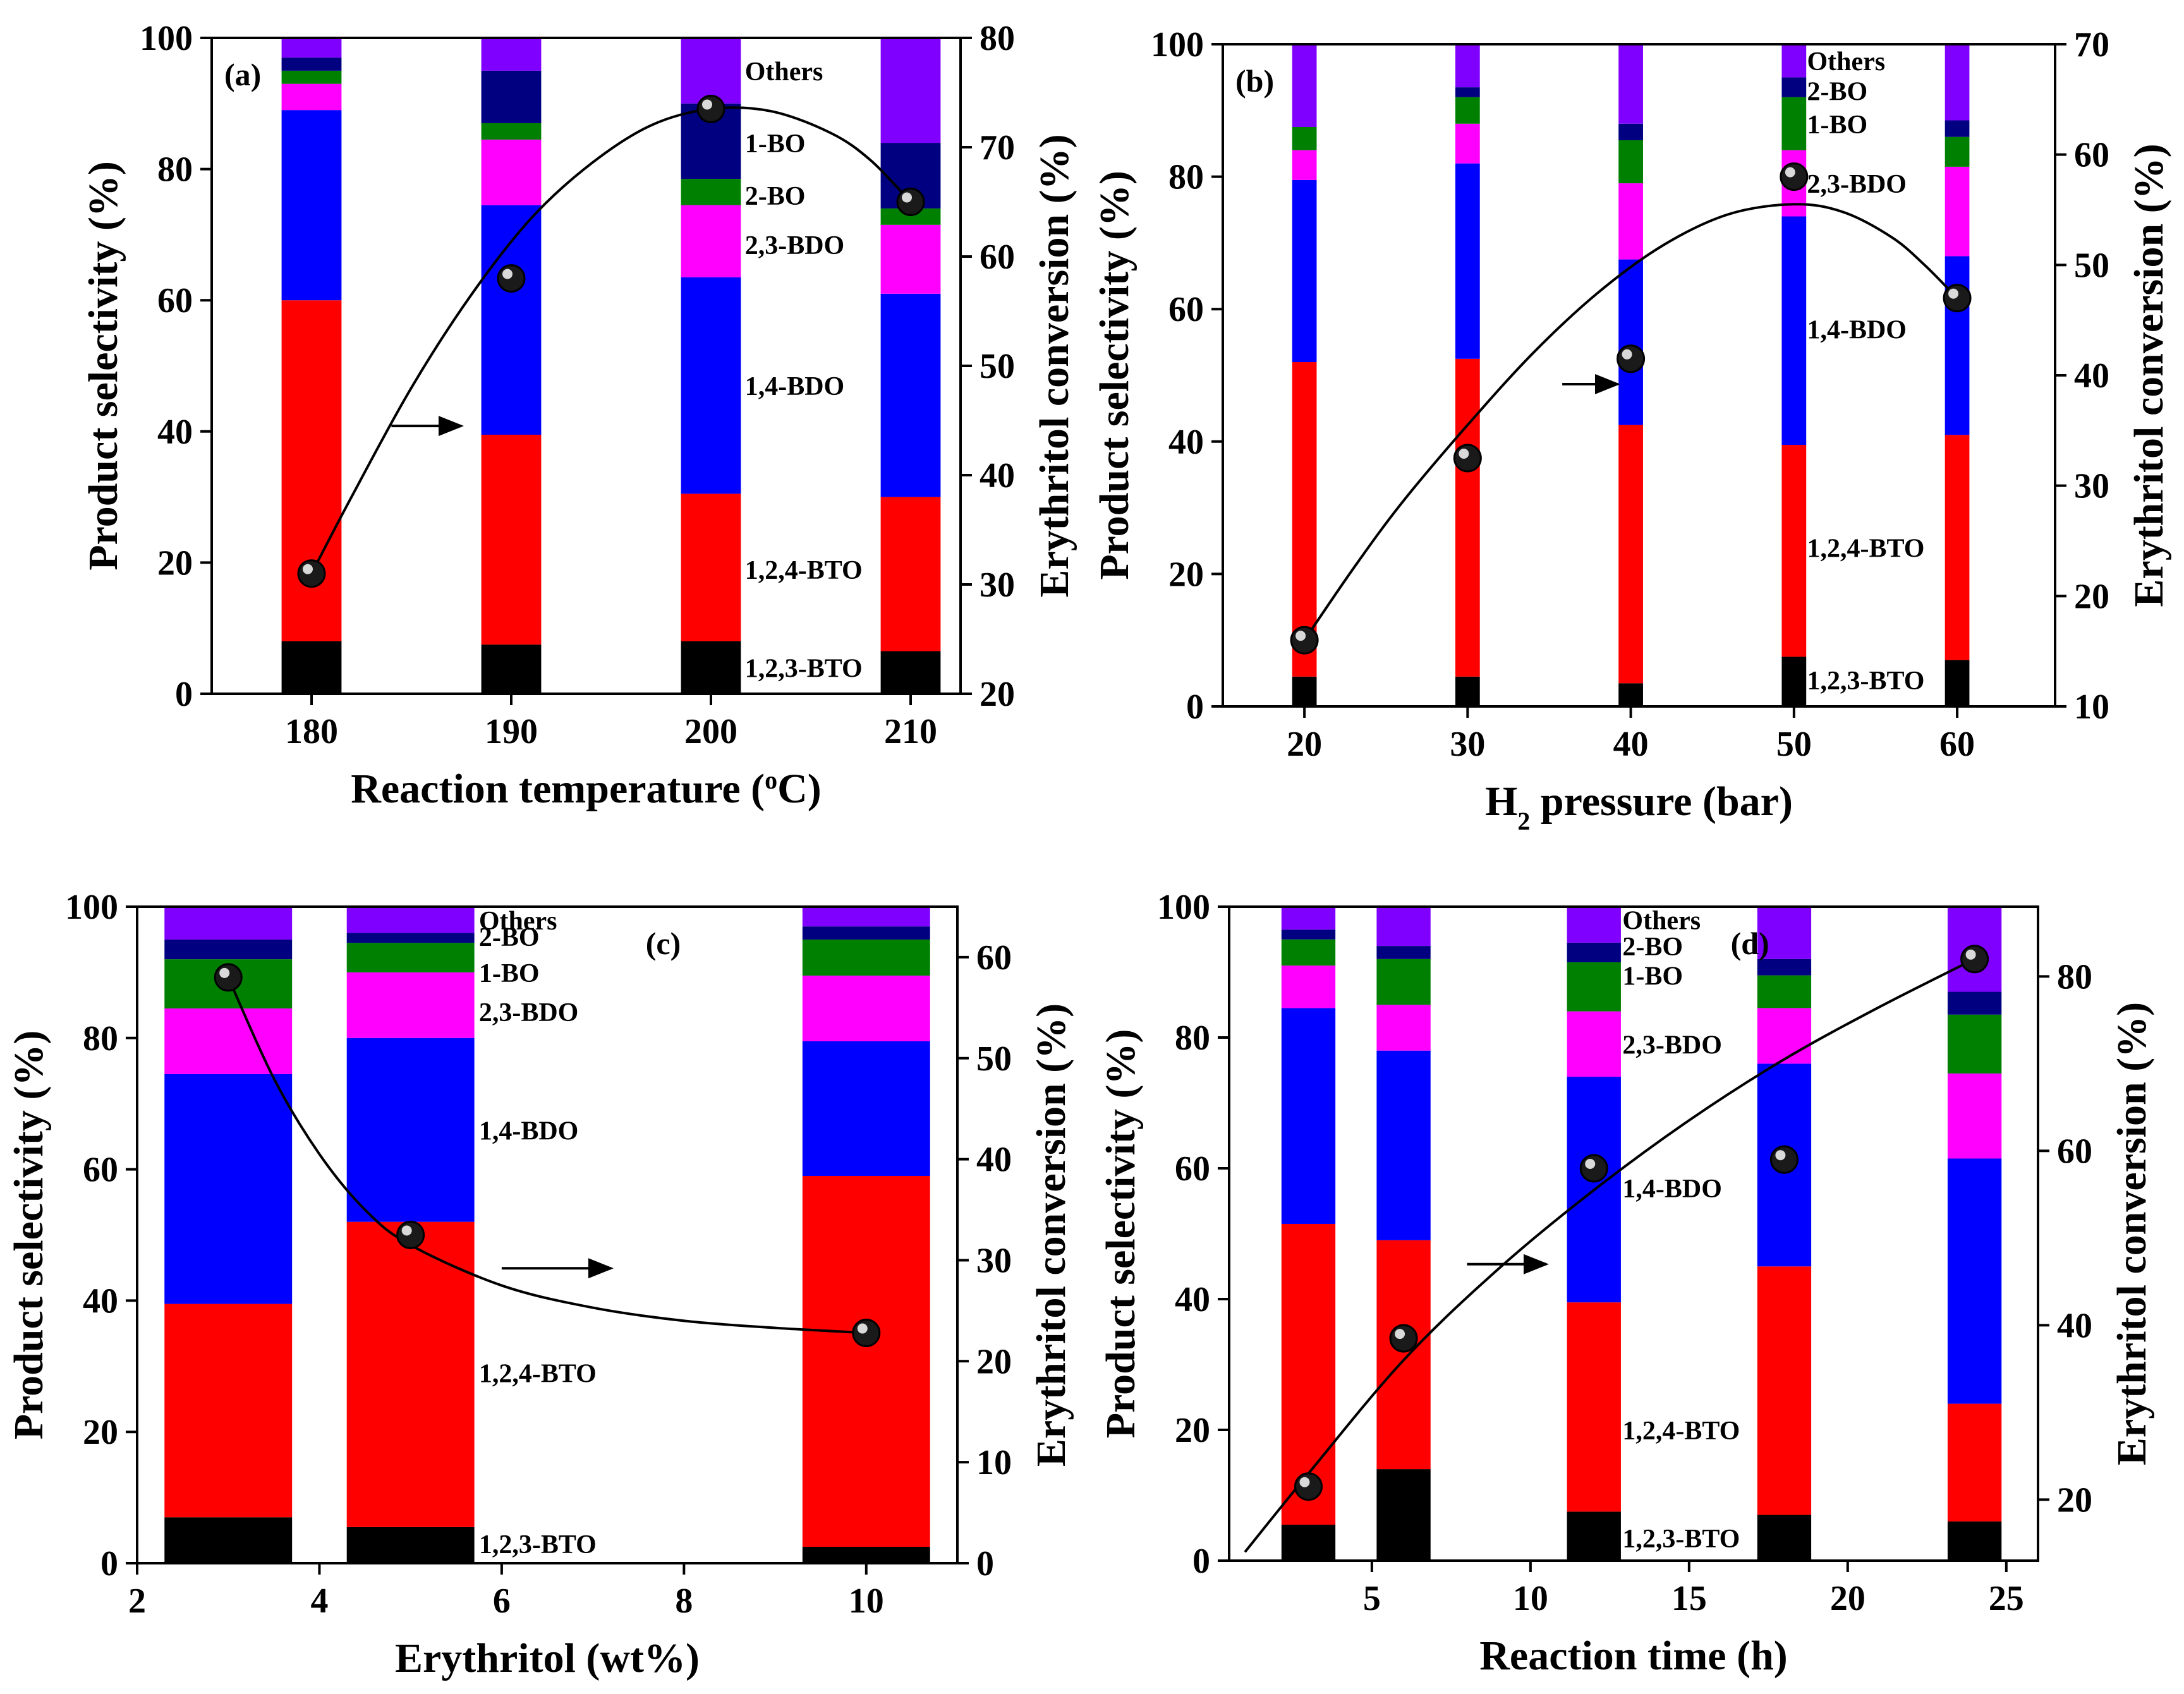 The width and height of the screenshot is (2184, 1694). Describe the element at coordinates (2006, 1598) in the screenshot. I see `x-tick-label-25: 25` at that location.